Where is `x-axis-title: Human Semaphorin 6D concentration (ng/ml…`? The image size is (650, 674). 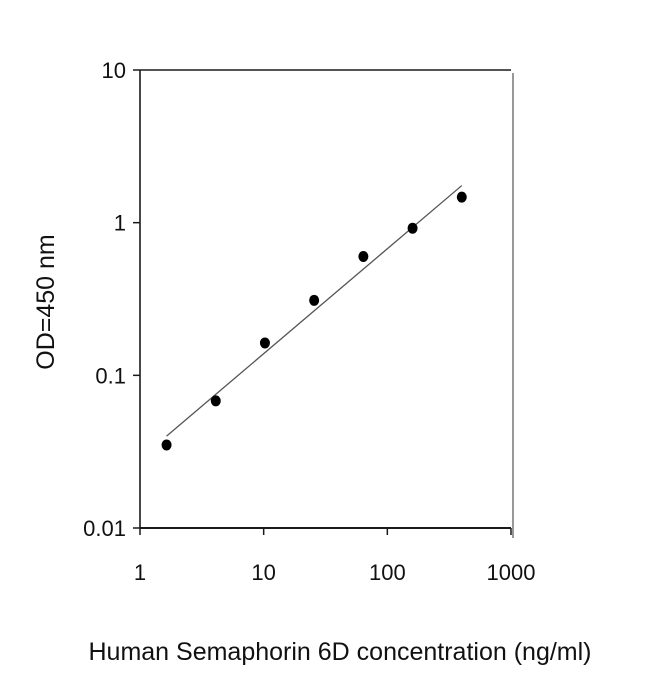
x-axis-title: Human Semaphorin 6D concentration (ng/ml… is located at coordinates (339, 652).